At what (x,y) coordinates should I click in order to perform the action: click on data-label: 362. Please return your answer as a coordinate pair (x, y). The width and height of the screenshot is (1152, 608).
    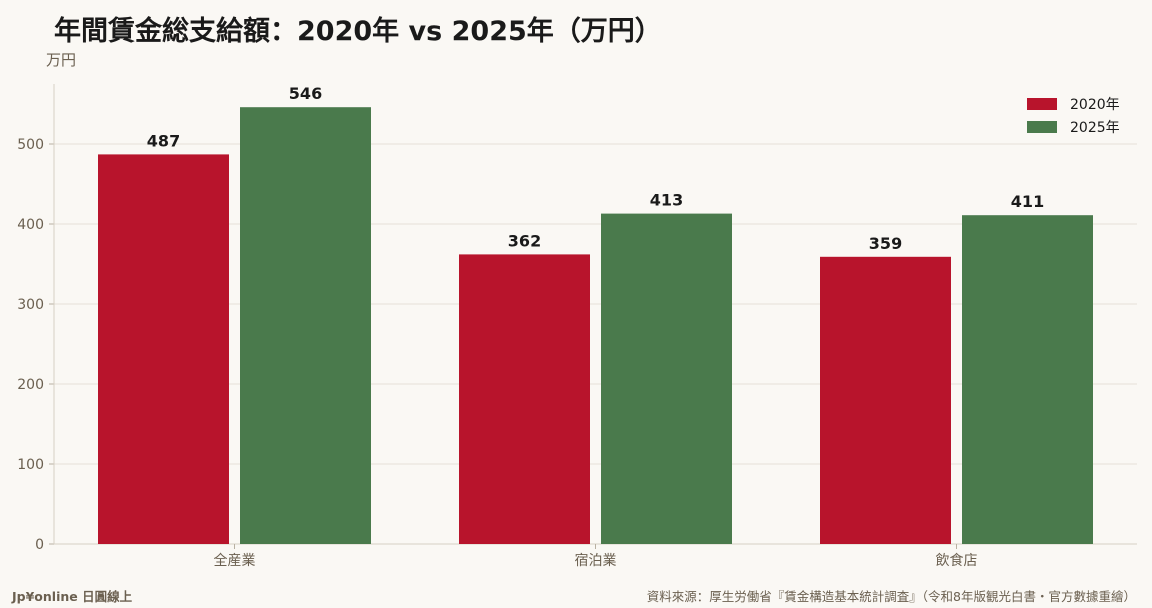
    Looking at the image, I should click on (524, 240).